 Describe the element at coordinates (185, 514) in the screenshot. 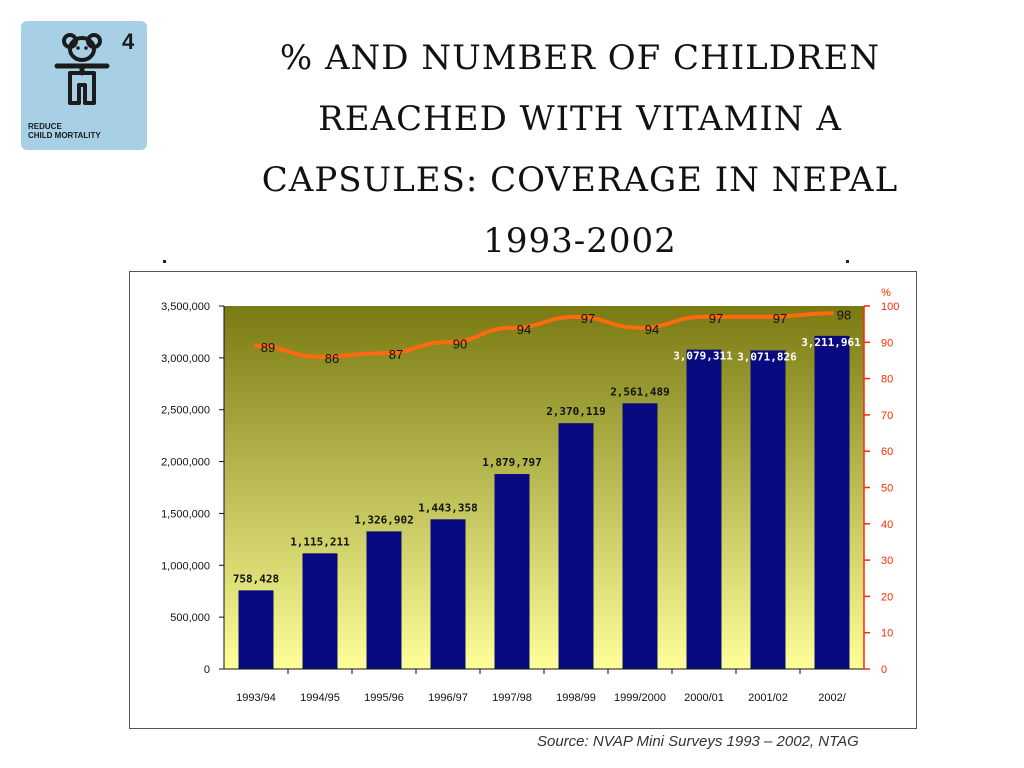

I see `y-left-tick-label: 1,500,000` at that location.